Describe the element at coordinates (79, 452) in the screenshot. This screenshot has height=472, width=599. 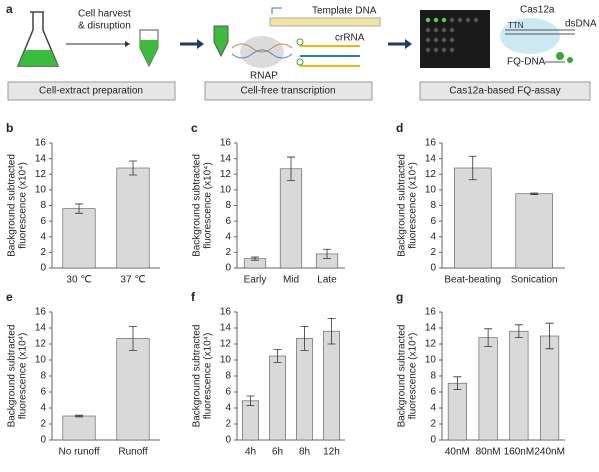
I see `x-tick-label: No runoff` at that location.